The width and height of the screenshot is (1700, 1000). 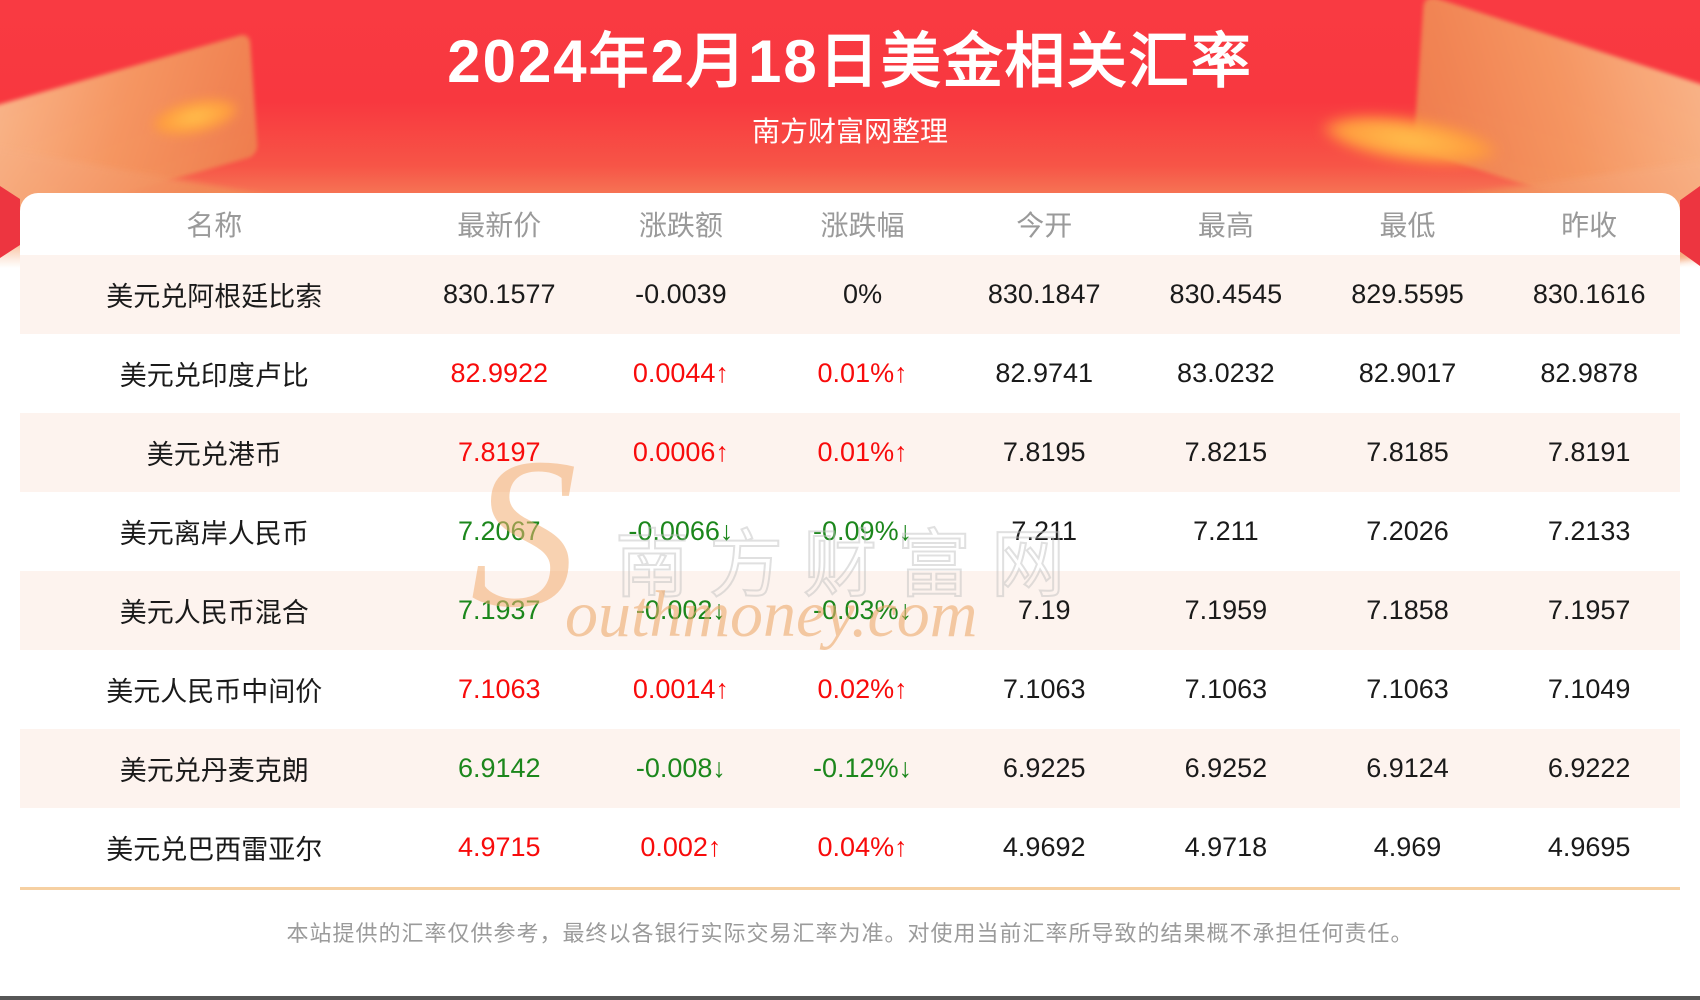 I want to click on bottom-window-edge, so click(x=850, y=998).